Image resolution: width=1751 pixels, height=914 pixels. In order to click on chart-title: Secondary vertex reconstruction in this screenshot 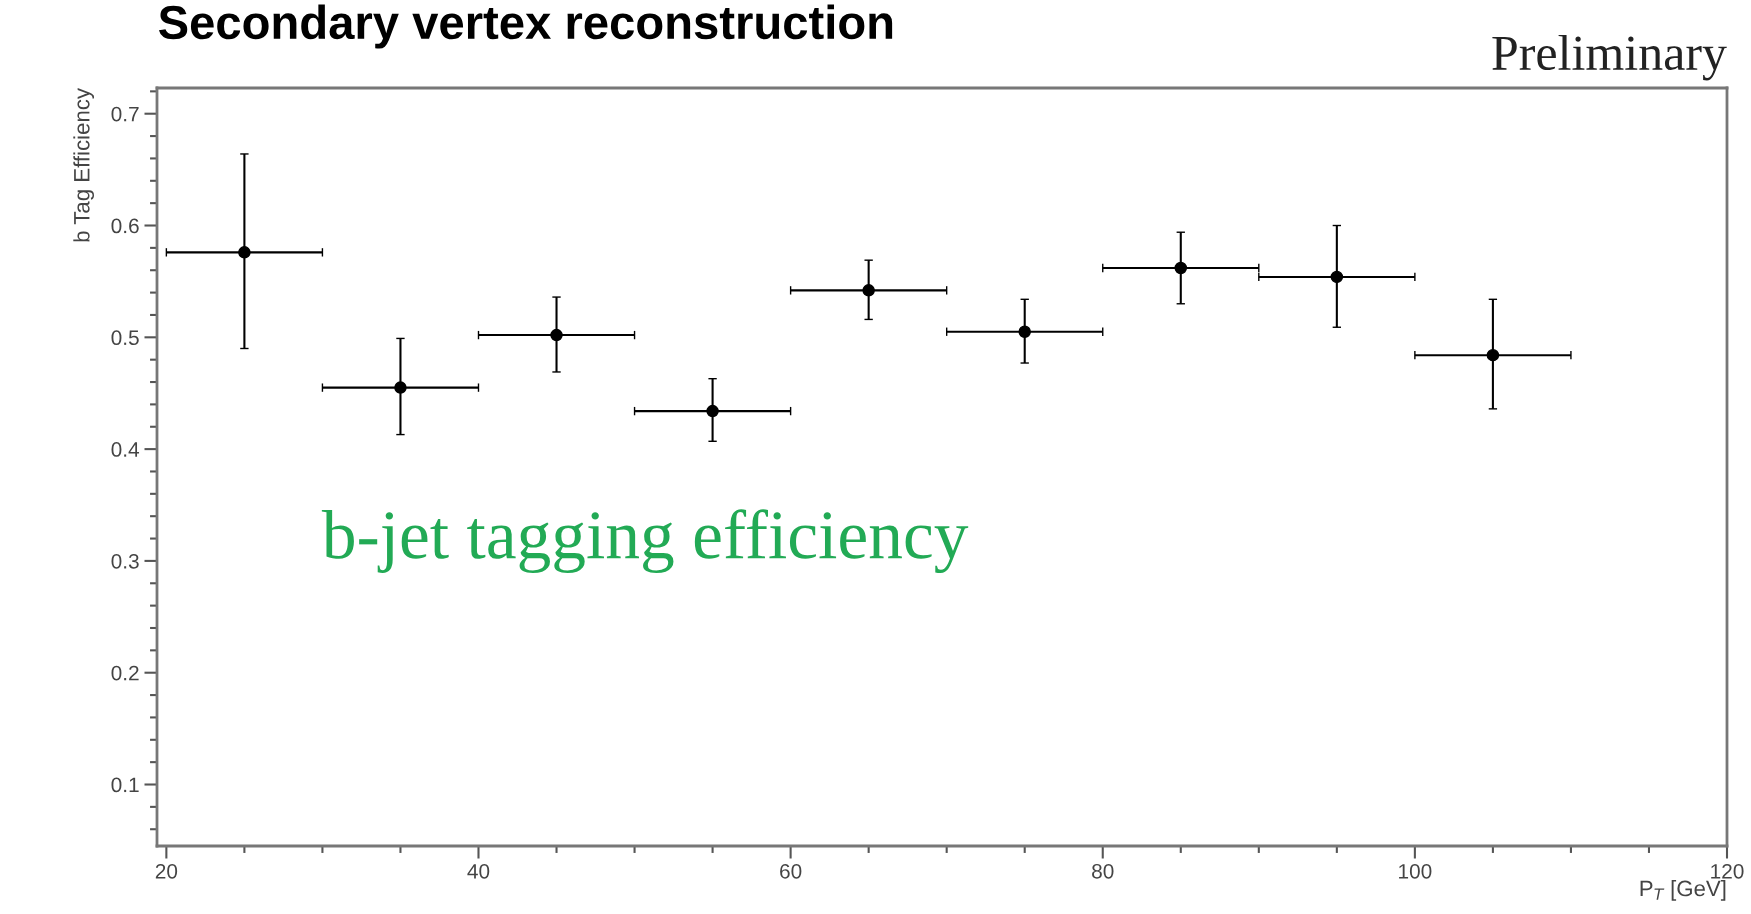, I will do `click(525, 26)`.